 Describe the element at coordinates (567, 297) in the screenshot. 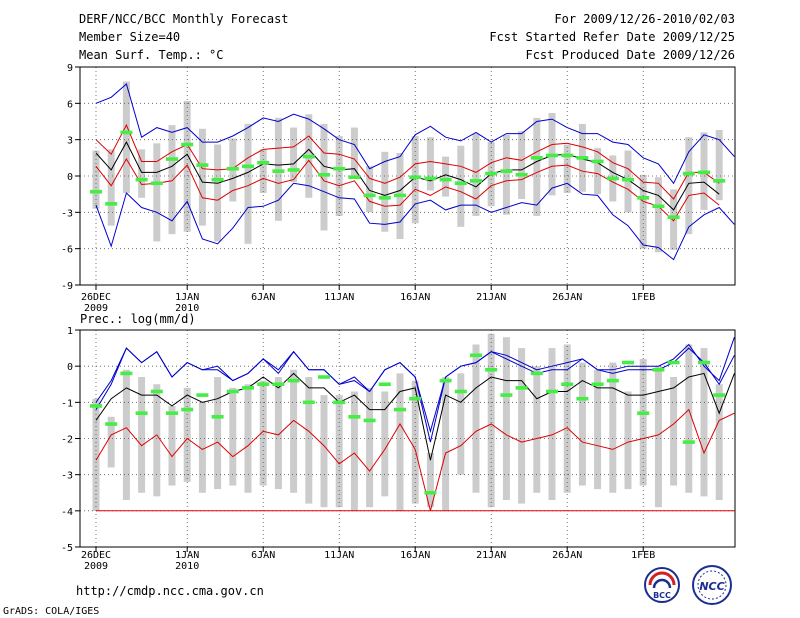

I see `x-tick-label-6: 26JAN` at that location.